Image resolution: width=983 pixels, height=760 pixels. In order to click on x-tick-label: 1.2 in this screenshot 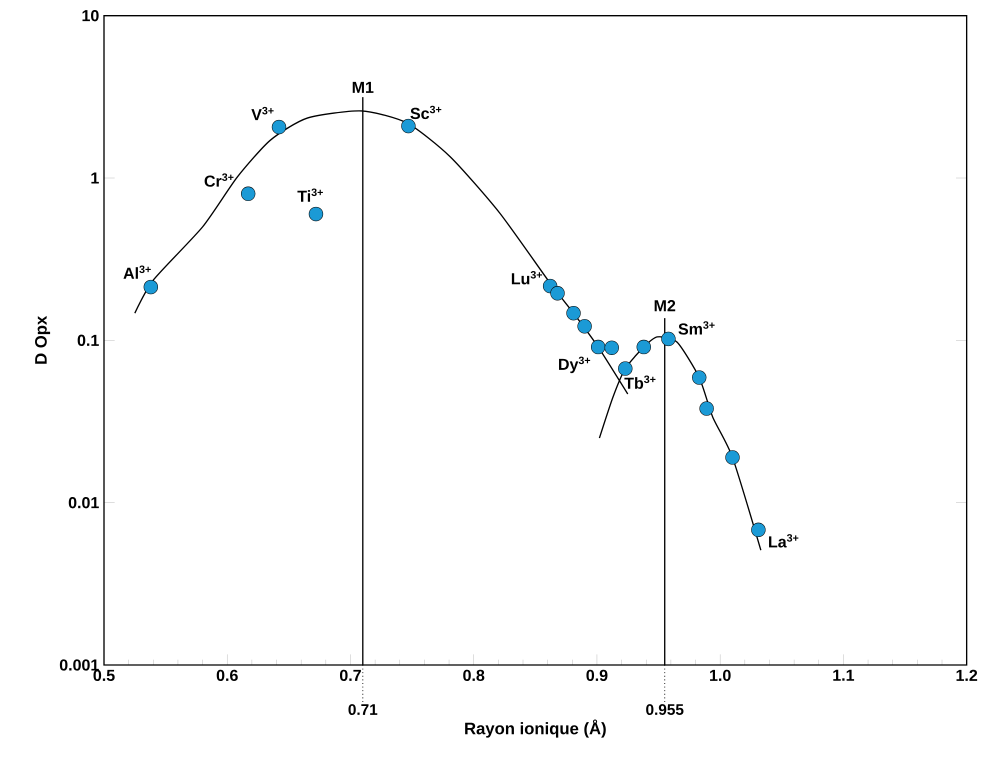, I will do `click(967, 675)`.